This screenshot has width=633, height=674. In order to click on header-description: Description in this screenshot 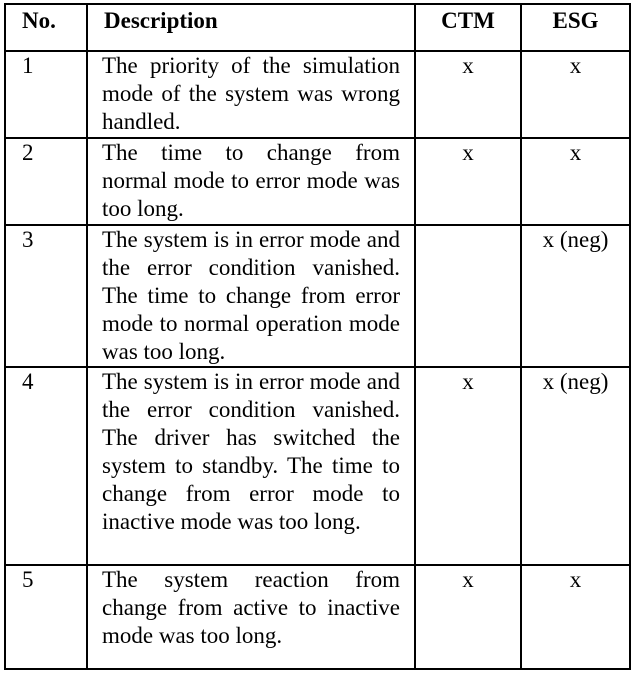, I will do `click(251, 27)`.